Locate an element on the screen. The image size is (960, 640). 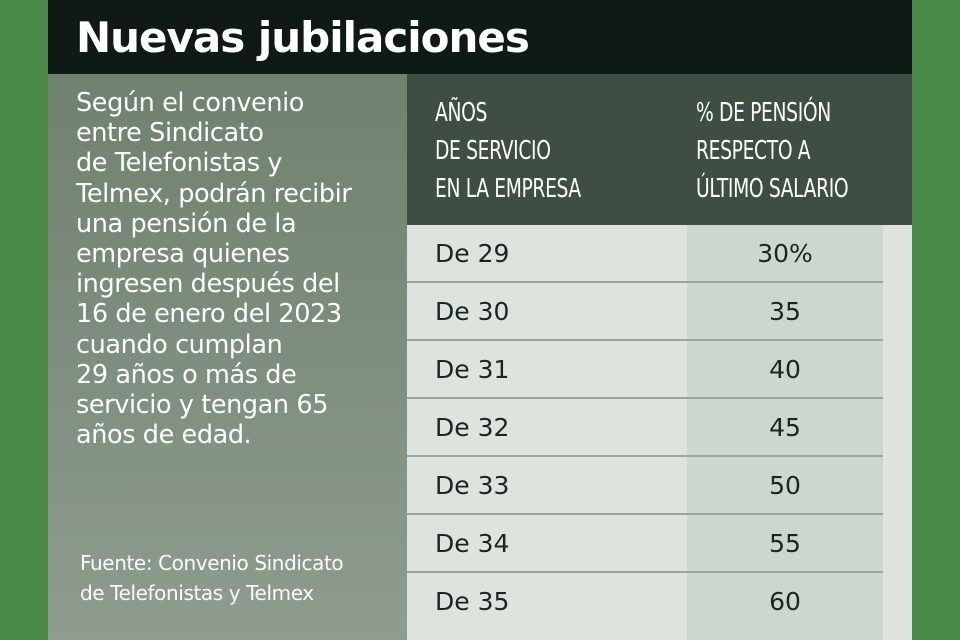
table-row: De 31 40 is located at coordinates (645, 370).